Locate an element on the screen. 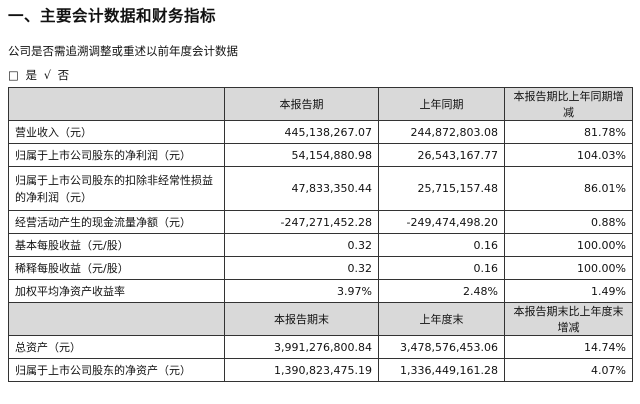 The height and width of the screenshot is (404, 640). header-cell: 本报告期 is located at coordinates (301, 104).